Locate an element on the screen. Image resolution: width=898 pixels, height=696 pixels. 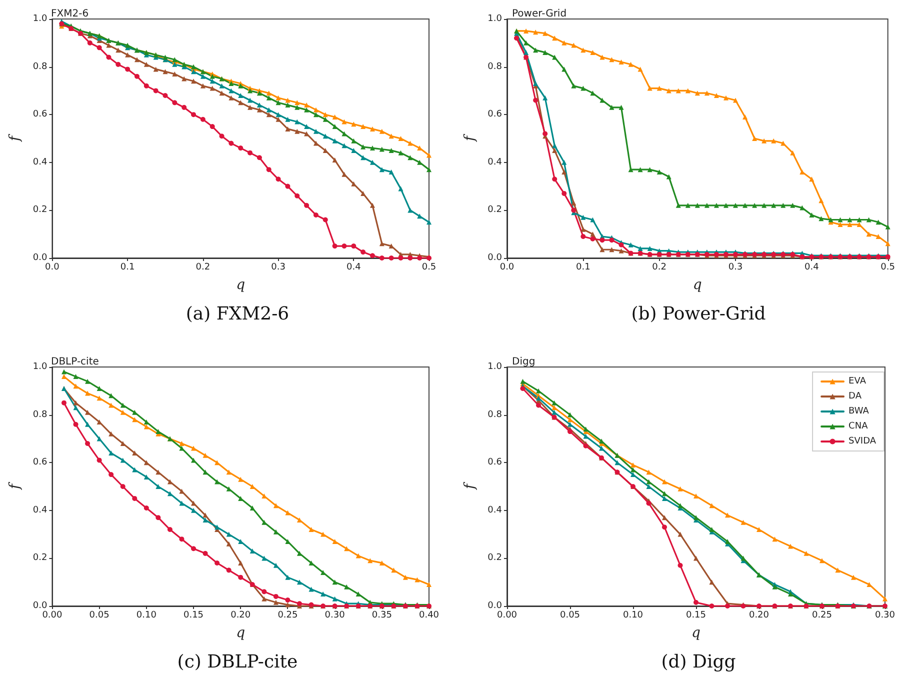
y-tick-label: 0.8 is located at coordinates (40, 67).